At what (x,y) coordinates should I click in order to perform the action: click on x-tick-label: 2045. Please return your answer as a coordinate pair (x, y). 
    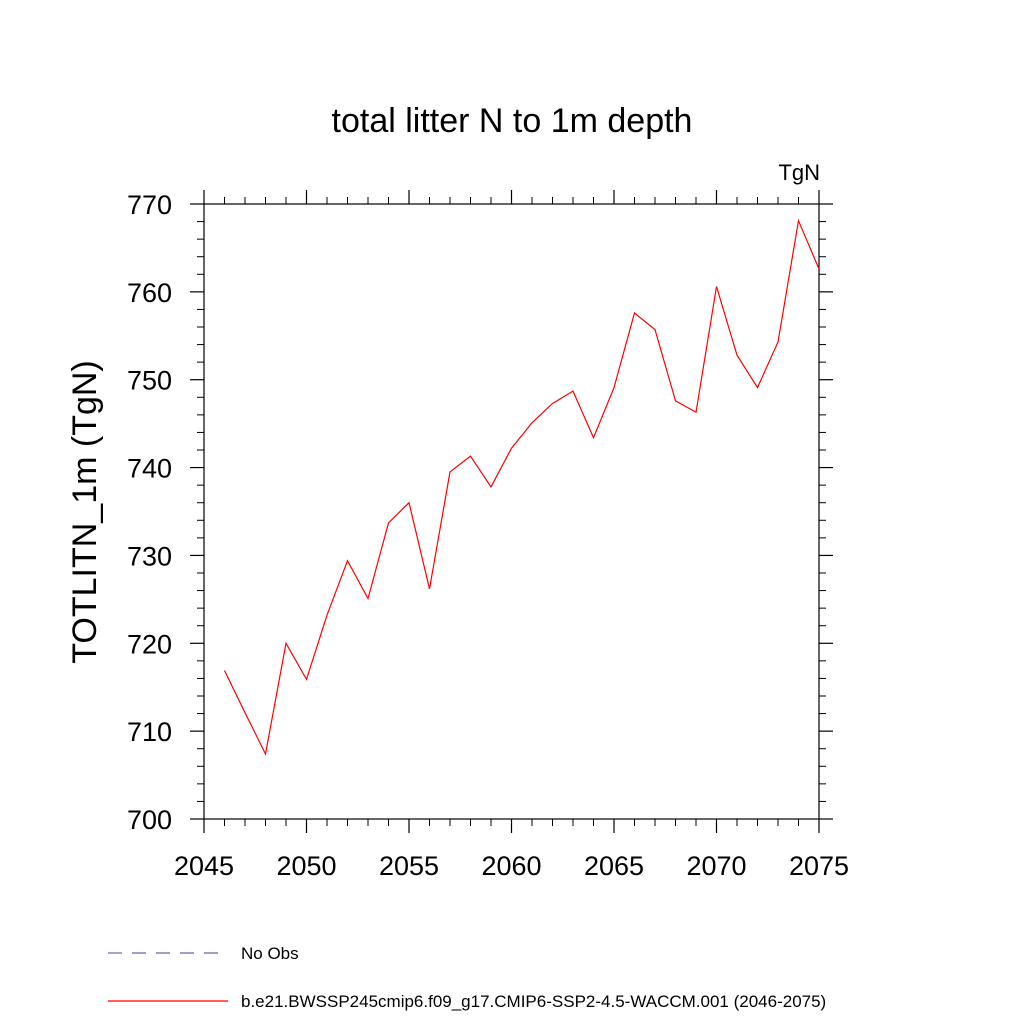
    Looking at the image, I should click on (204, 866).